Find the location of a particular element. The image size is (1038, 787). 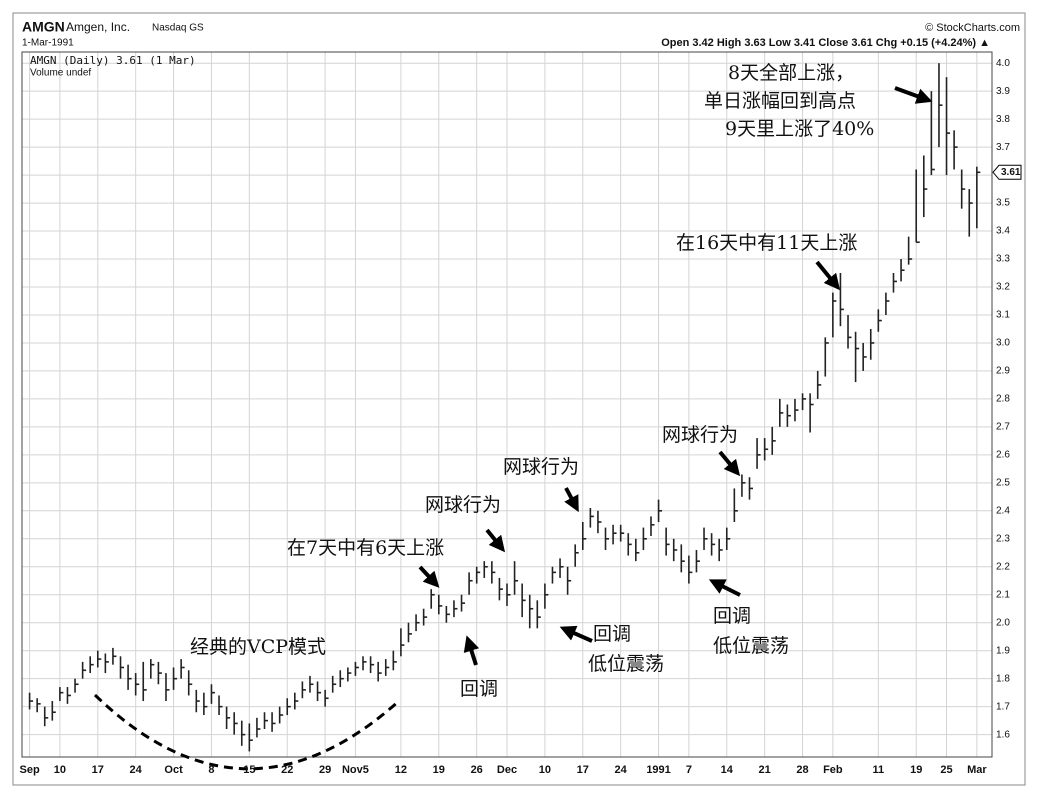

x-tick-label: 22 is located at coordinates (287, 770).